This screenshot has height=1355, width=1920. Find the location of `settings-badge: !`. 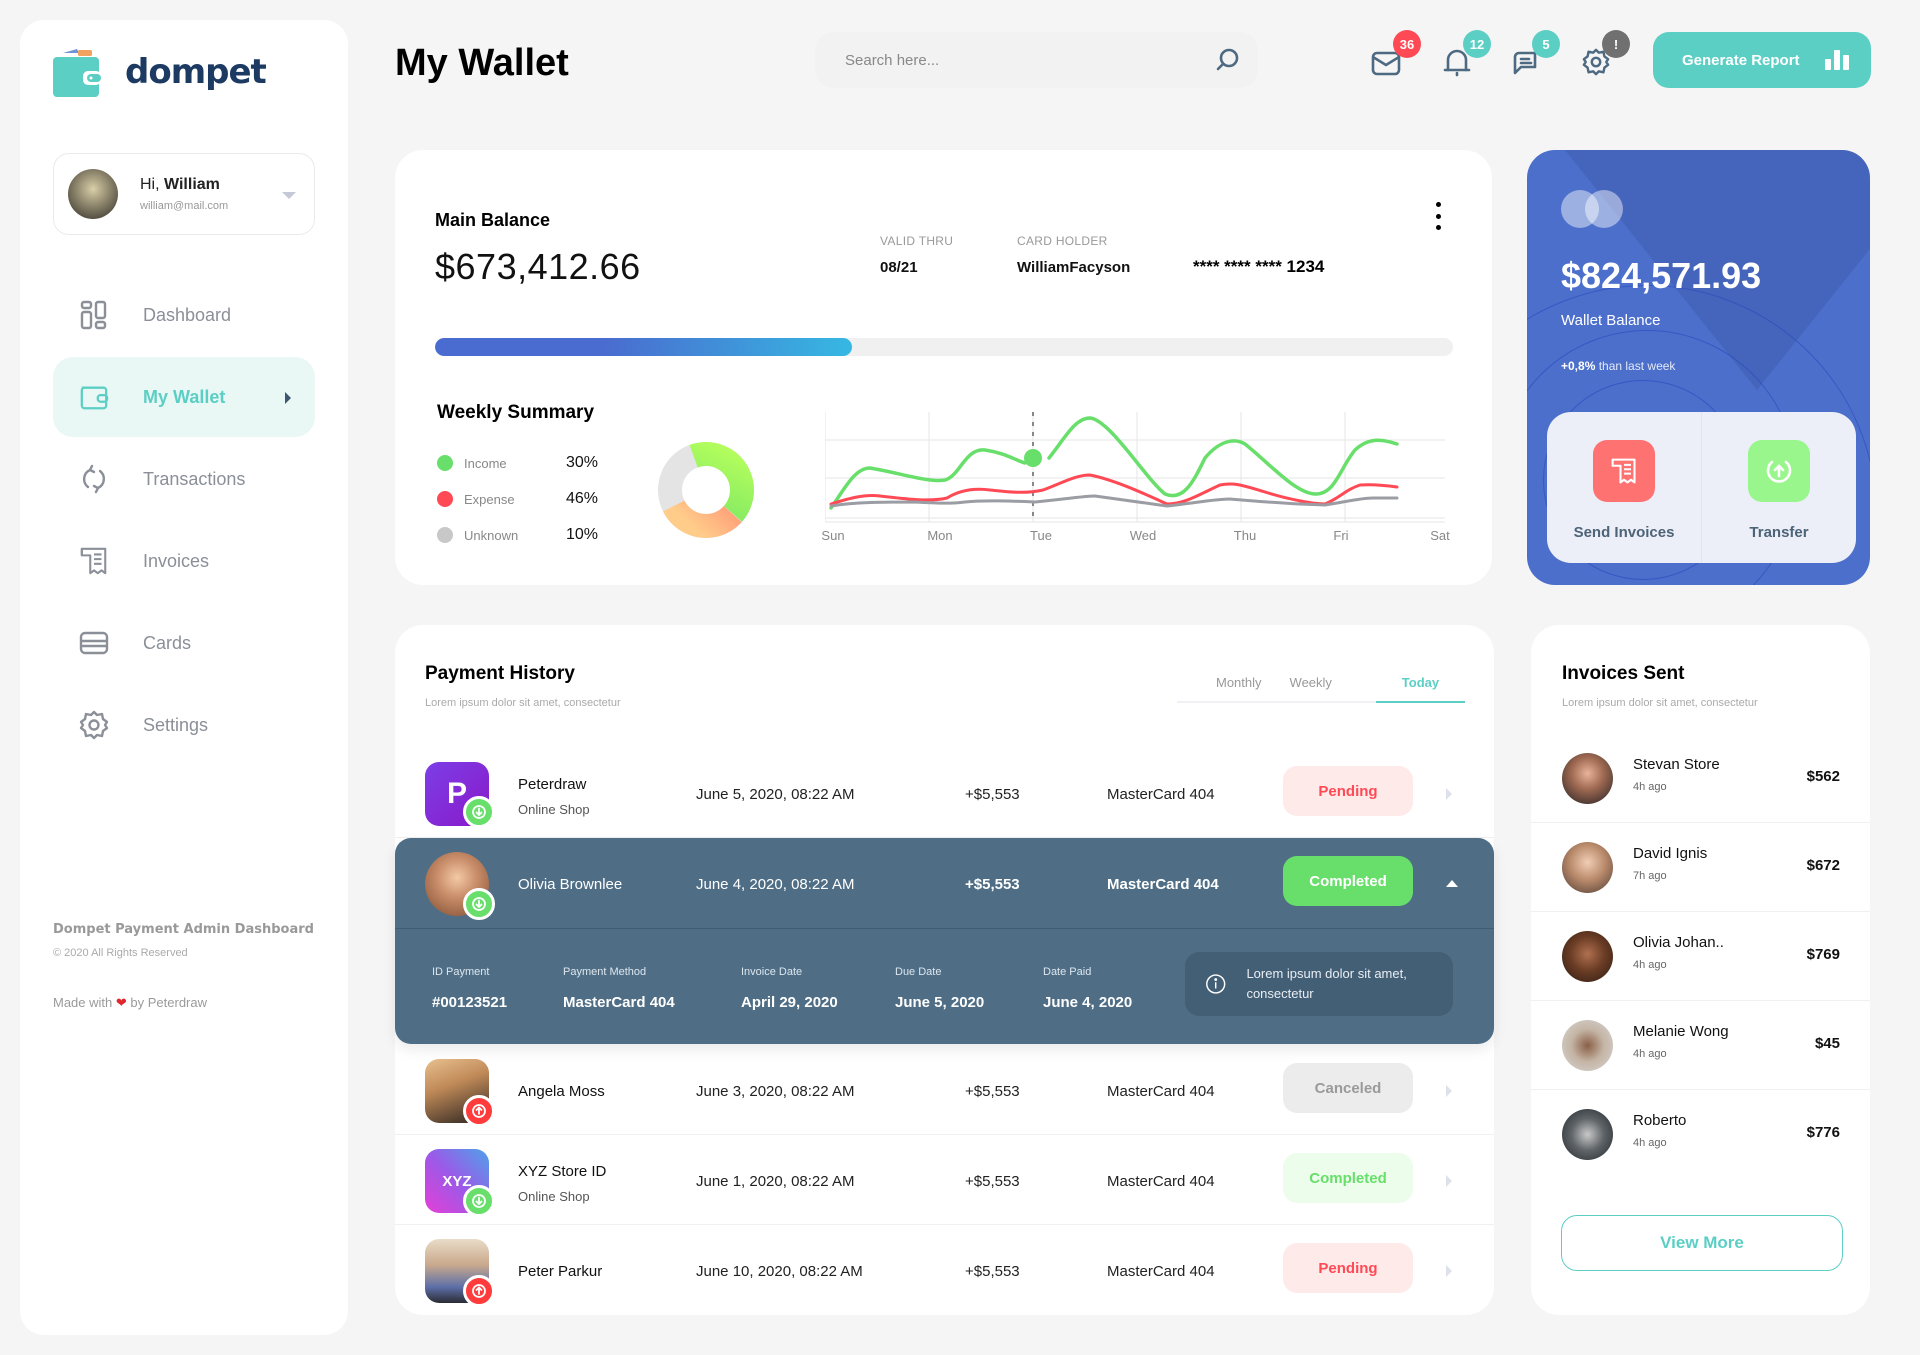

settings-badge: ! is located at coordinates (1616, 44).